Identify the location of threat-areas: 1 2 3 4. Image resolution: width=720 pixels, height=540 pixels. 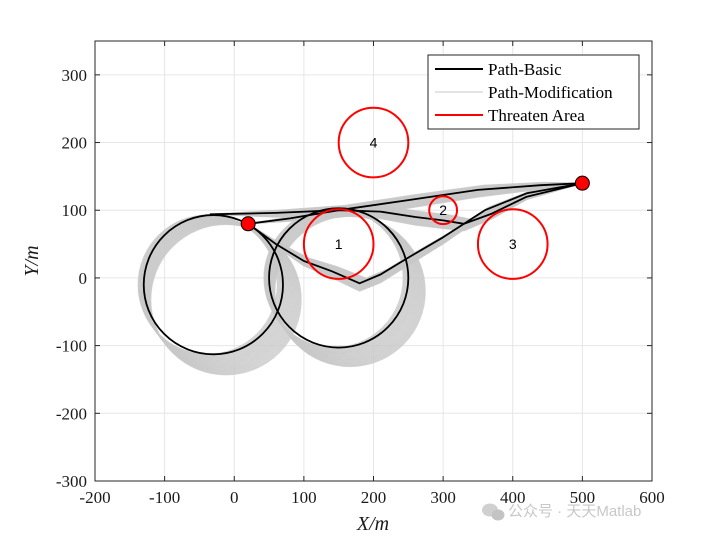
(425, 193).